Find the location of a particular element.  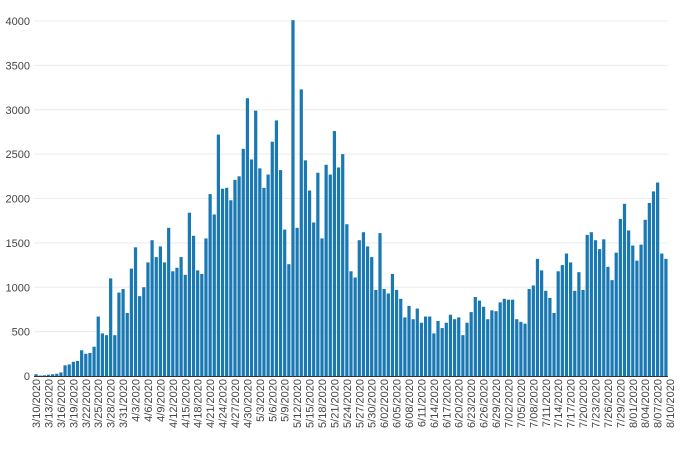

x-tick-label: 7/14/2020 is located at coordinates (559, 403).